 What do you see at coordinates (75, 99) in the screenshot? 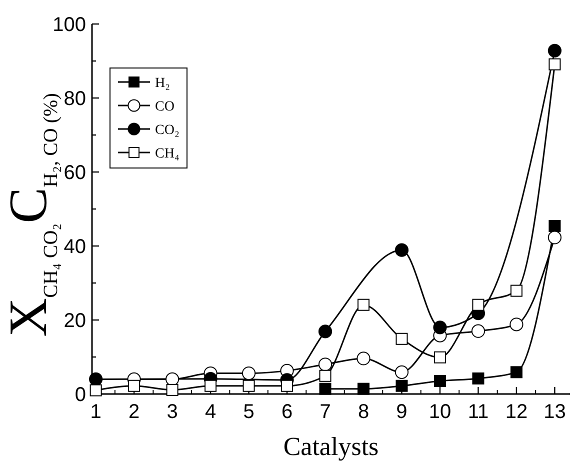
I see `y-tick-label: 80` at bounding box center [75, 99].